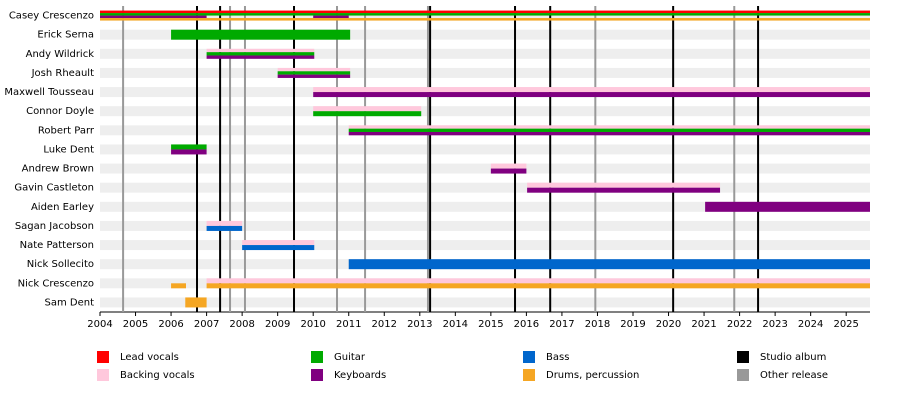 The image size is (900, 408). What do you see at coordinates (62, 73) in the screenshot?
I see `member-label: Josh Rheault` at bounding box center [62, 73].